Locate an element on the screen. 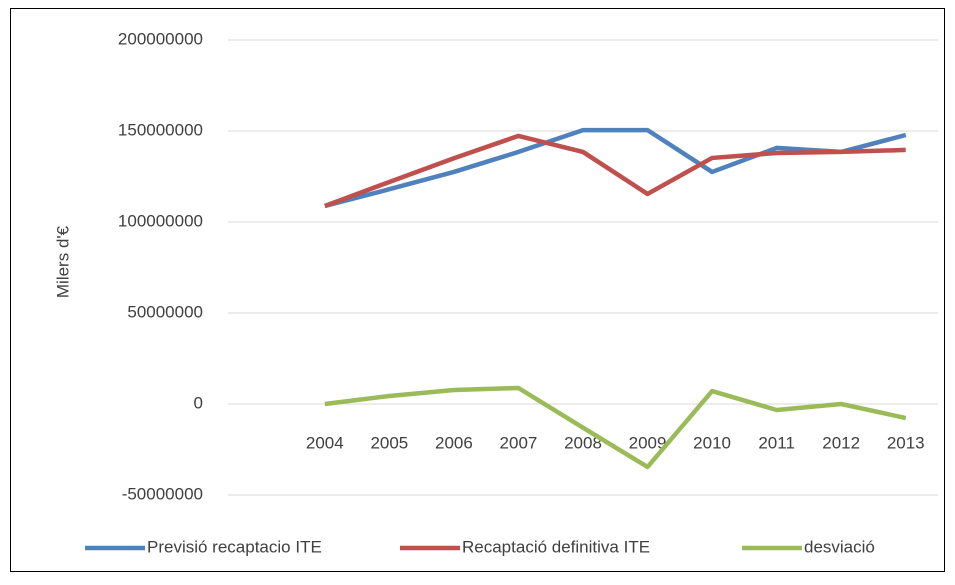  x-tick-label: 2007 is located at coordinates (519, 442).